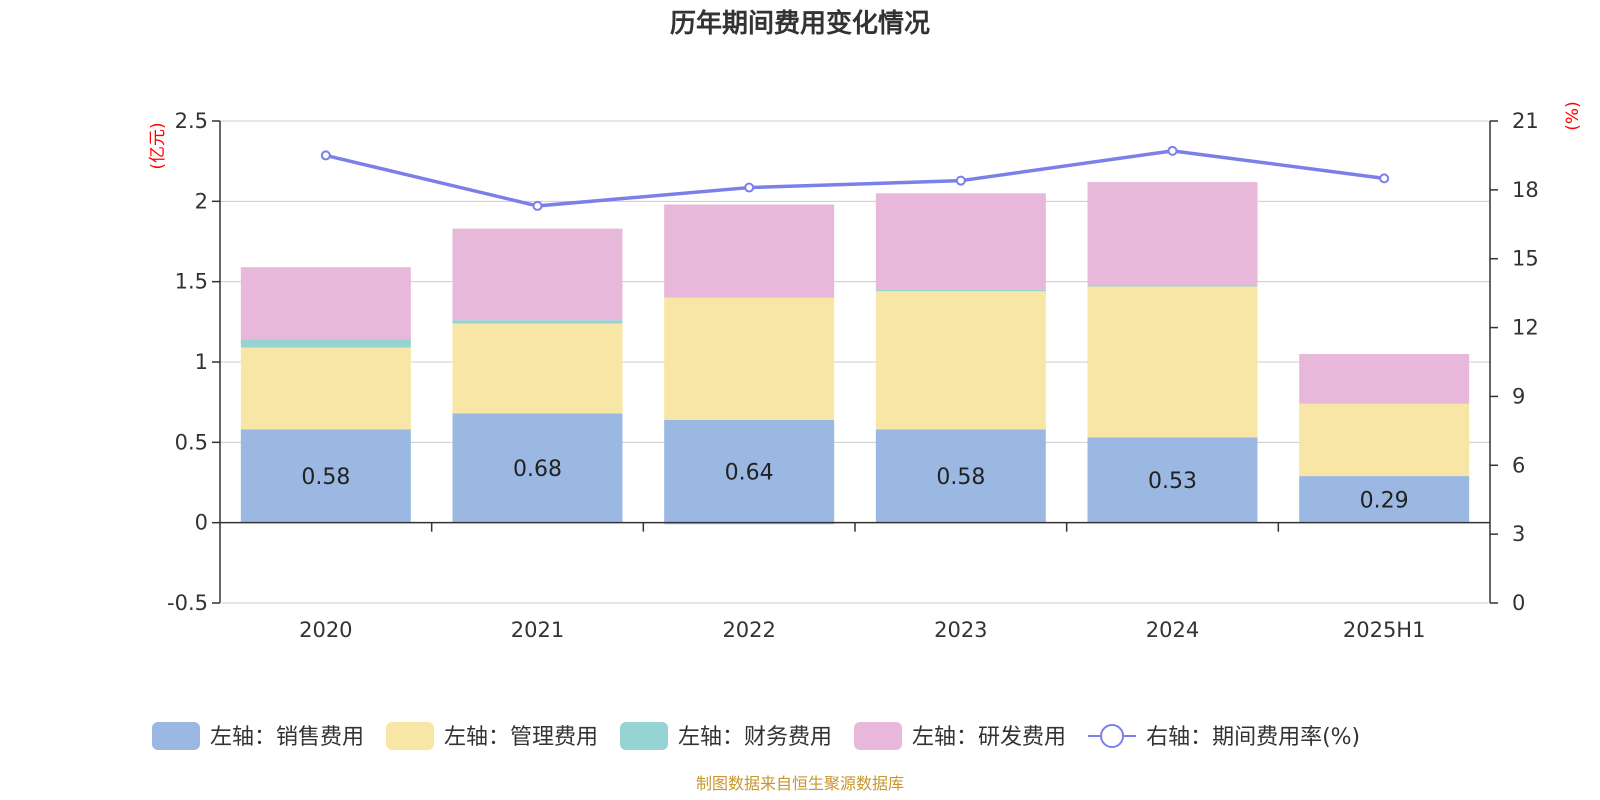 This screenshot has height=800, width=1600. I want to click on x-tick-label: 2025H1, so click(1384, 630).